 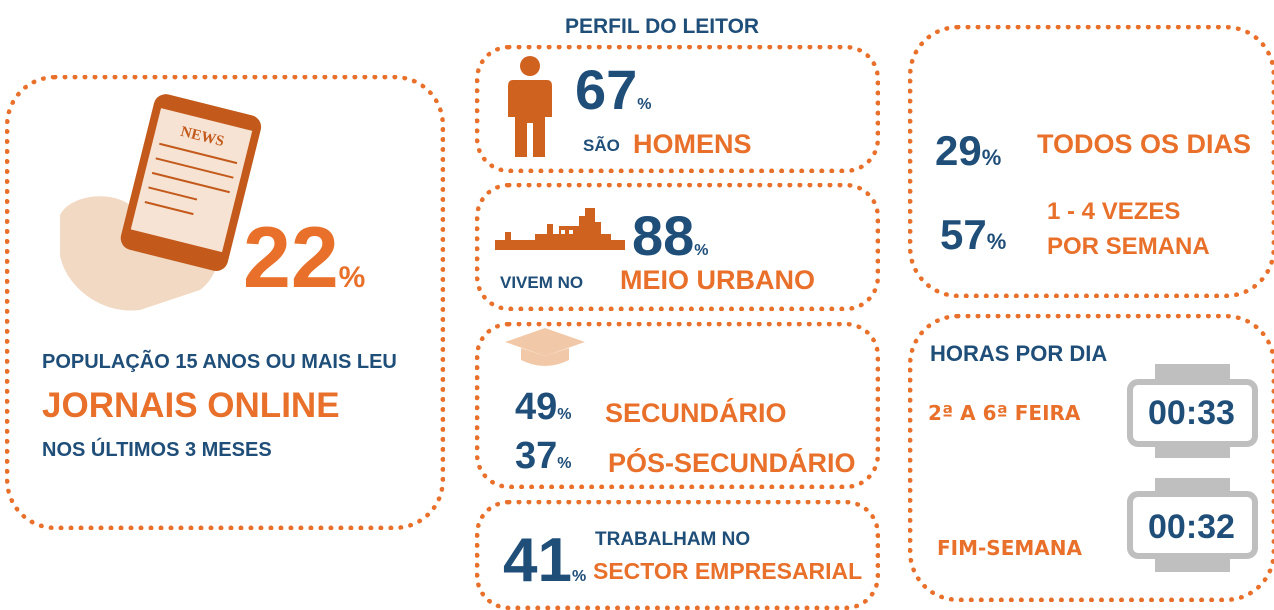 I want to click on gender-unit: %, so click(x=644, y=104).